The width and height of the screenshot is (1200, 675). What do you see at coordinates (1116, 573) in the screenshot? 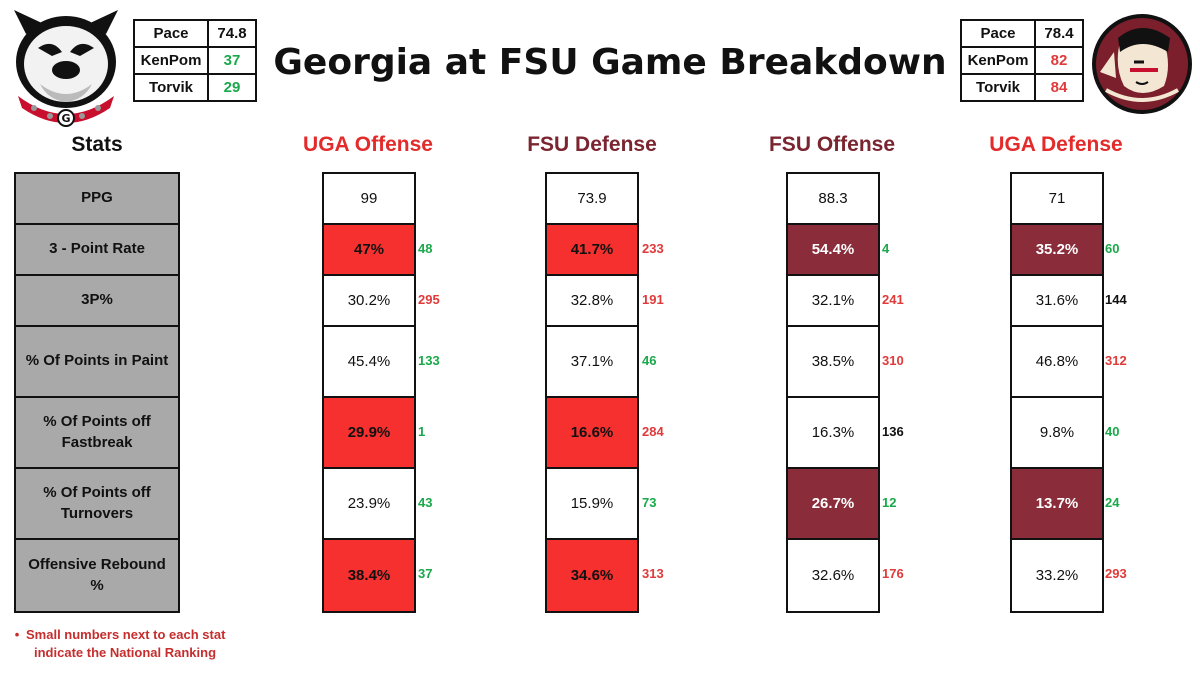
I see `national-rank: 293` at bounding box center [1116, 573].